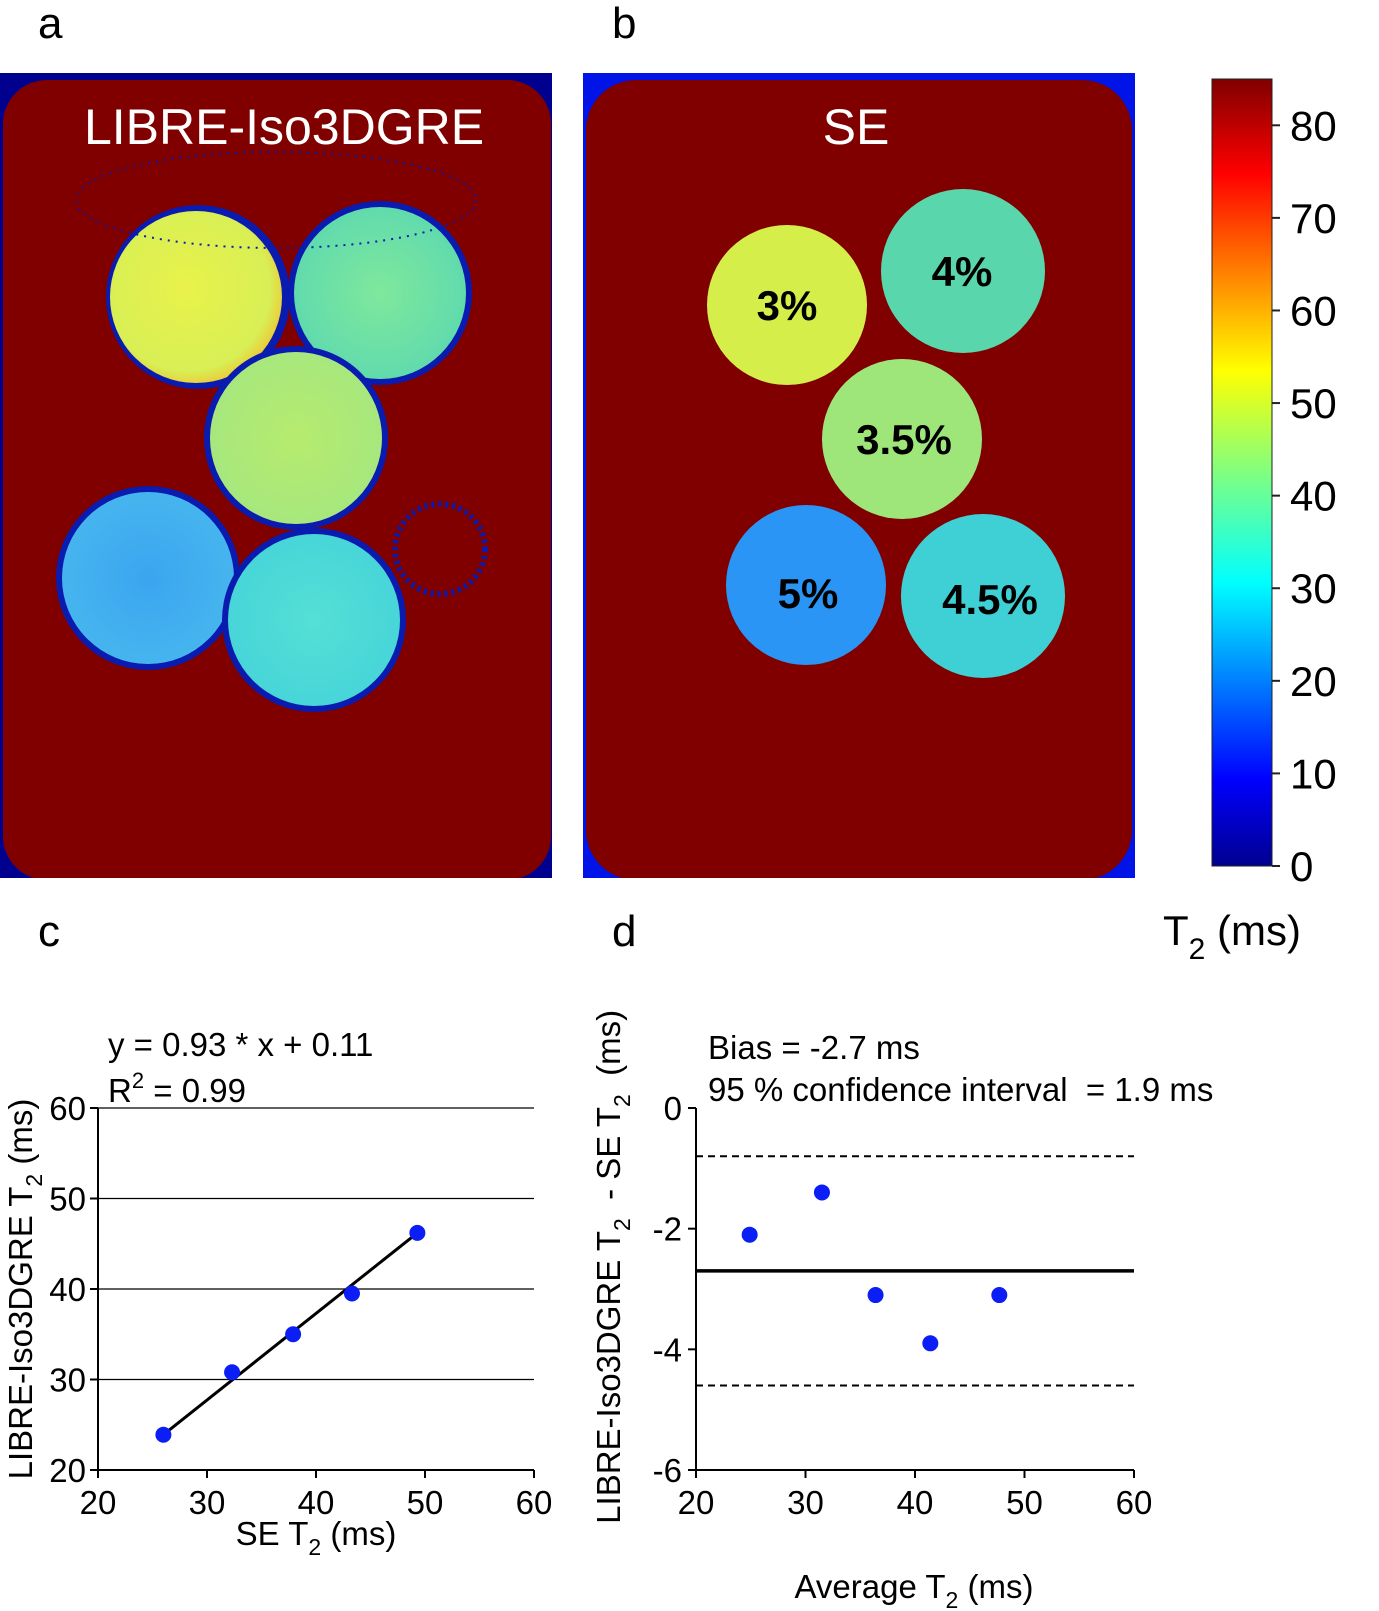  I want to click on panel-b-vial-3-5pct, so click(902, 439).